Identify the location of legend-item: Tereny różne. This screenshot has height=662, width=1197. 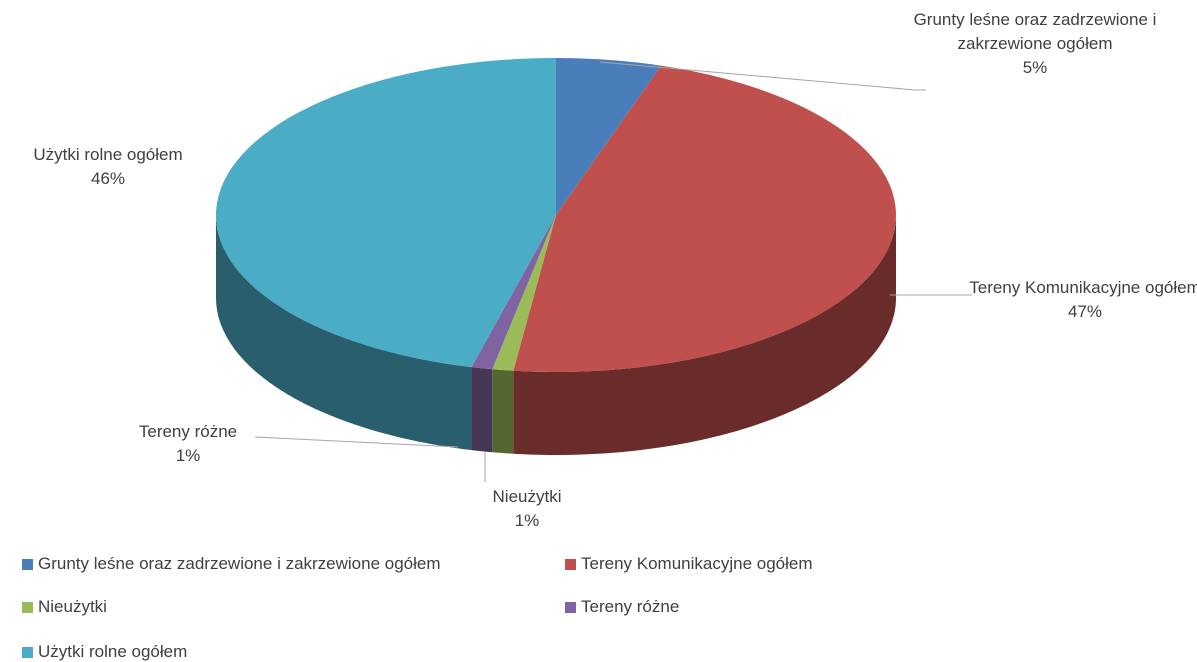
(622, 607).